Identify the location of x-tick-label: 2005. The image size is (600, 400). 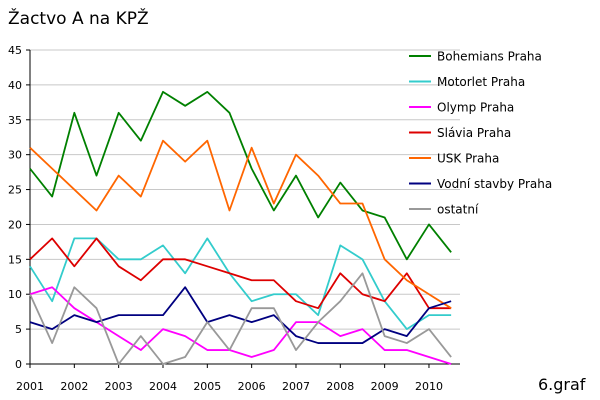
(207, 386).